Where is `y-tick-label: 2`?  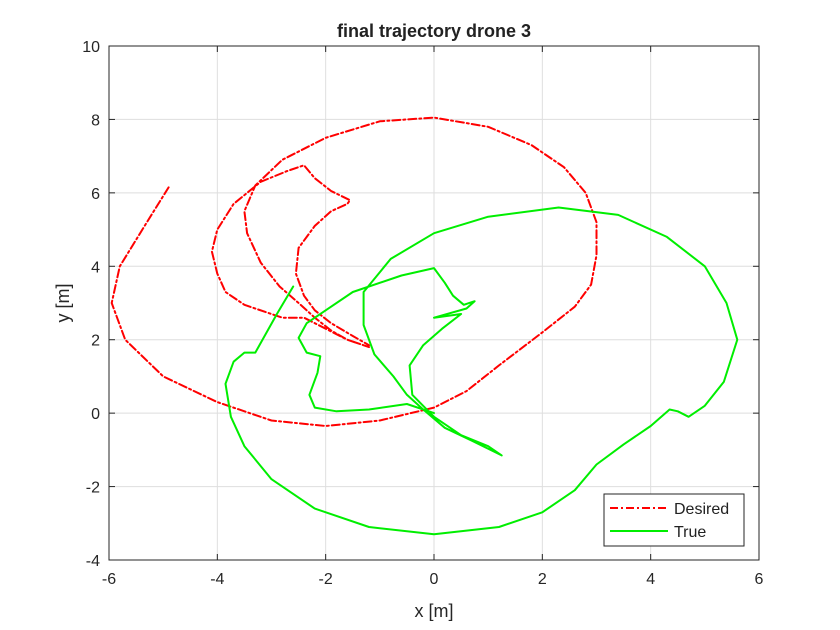
y-tick-label: 2 is located at coordinates (95, 341).